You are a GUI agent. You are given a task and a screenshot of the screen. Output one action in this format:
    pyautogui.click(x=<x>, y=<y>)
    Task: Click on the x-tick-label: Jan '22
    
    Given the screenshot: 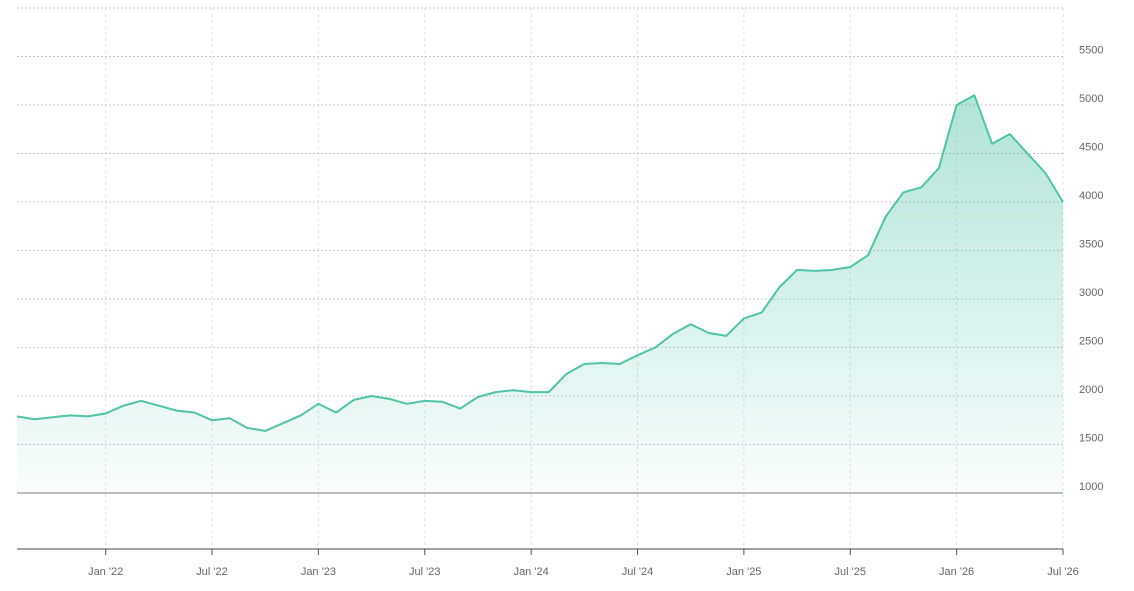 What is the action you would take?
    pyautogui.click(x=105, y=572)
    